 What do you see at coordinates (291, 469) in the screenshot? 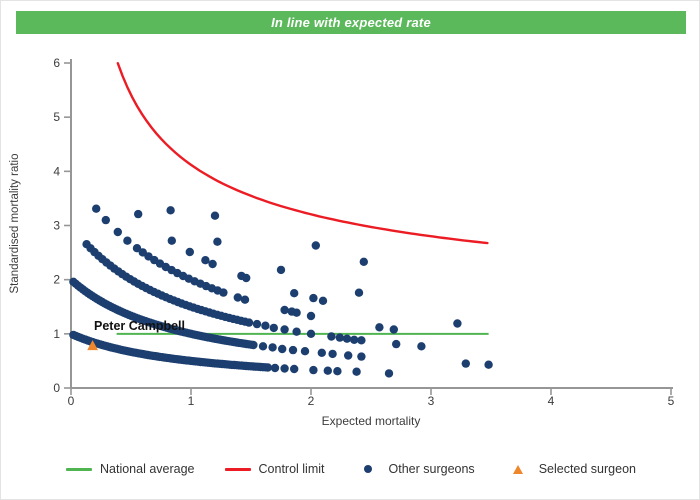
I see `legend-label: Control limit` at bounding box center [291, 469].